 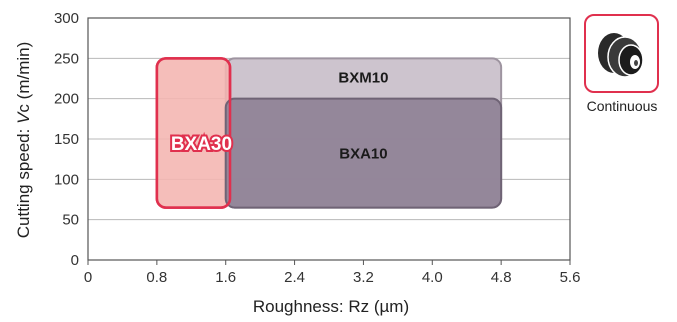 I want to click on y-axis-label: Cutting speed: Vc (m/min), so click(x=23, y=140).